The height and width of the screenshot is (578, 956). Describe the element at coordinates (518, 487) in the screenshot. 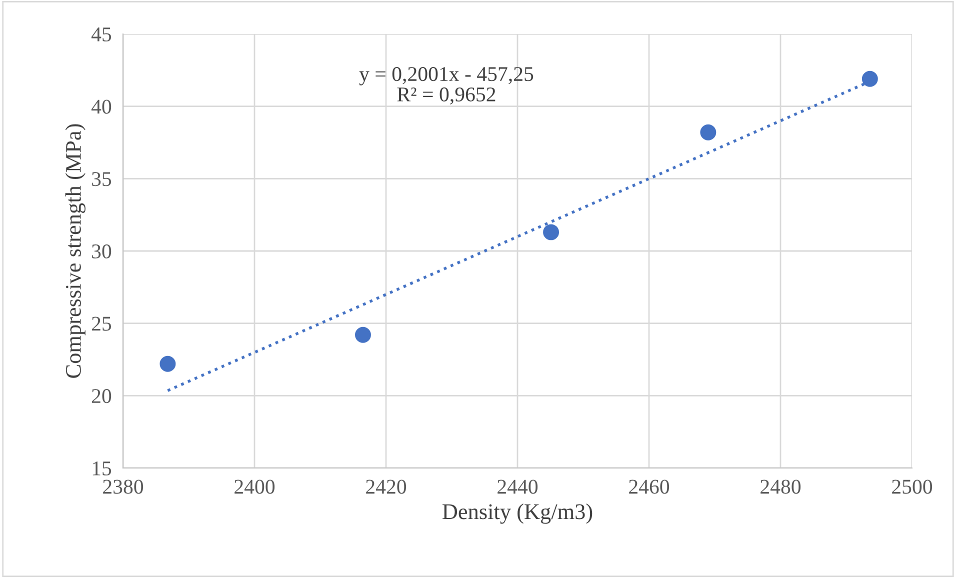

I see `x-tick-label: 2440` at that location.